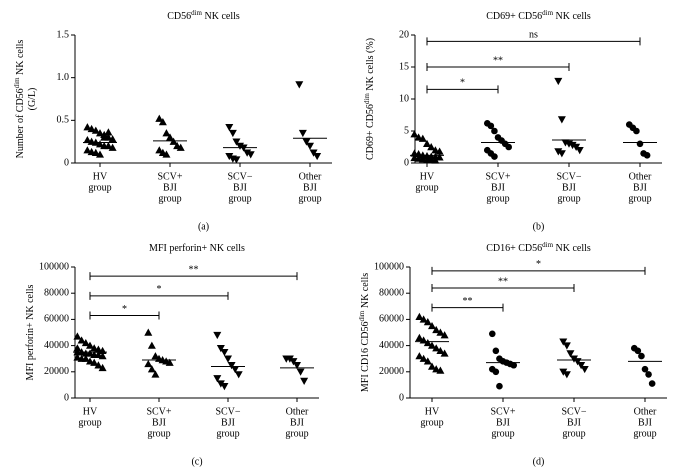 The image size is (683, 469). I want to click on y-tick-label: 1.0, so click(63, 77).